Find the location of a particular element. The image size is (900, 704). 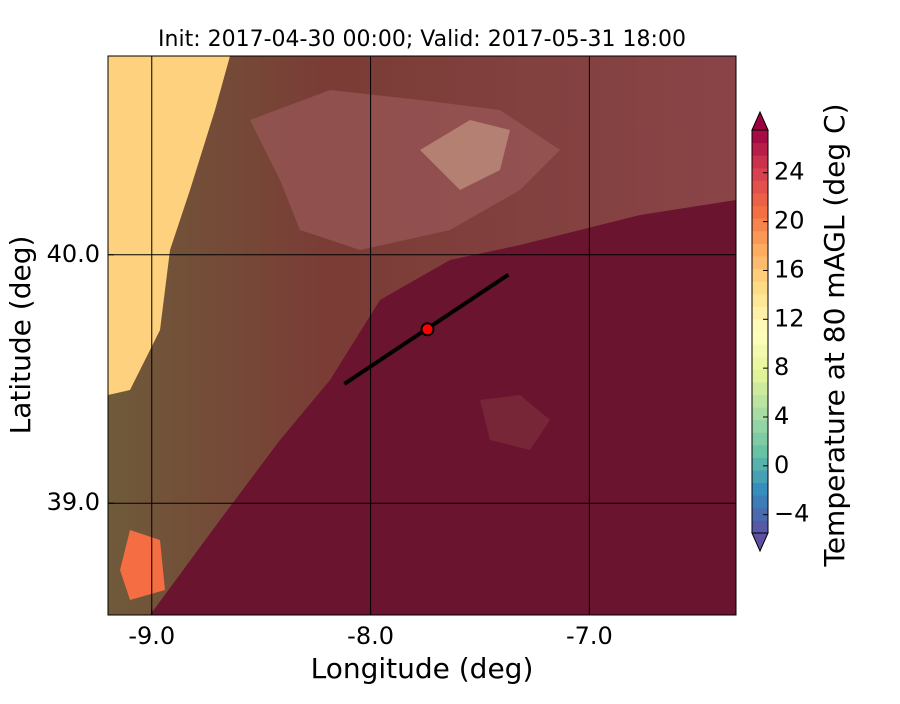

colorbar-tick-label: 24 is located at coordinates (789, 172).